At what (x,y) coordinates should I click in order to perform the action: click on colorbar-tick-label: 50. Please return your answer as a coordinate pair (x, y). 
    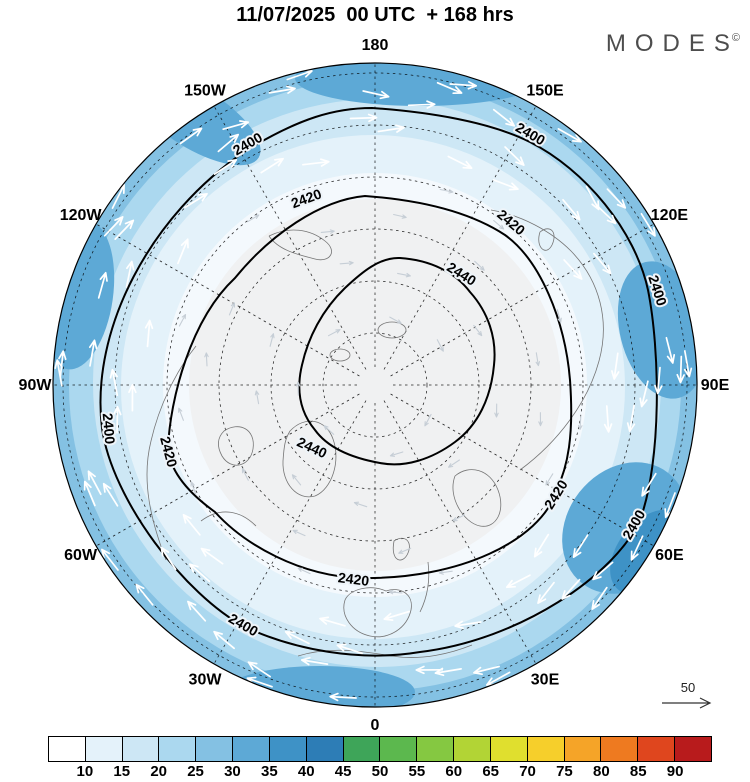
    Looking at the image, I should click on (380, 771).